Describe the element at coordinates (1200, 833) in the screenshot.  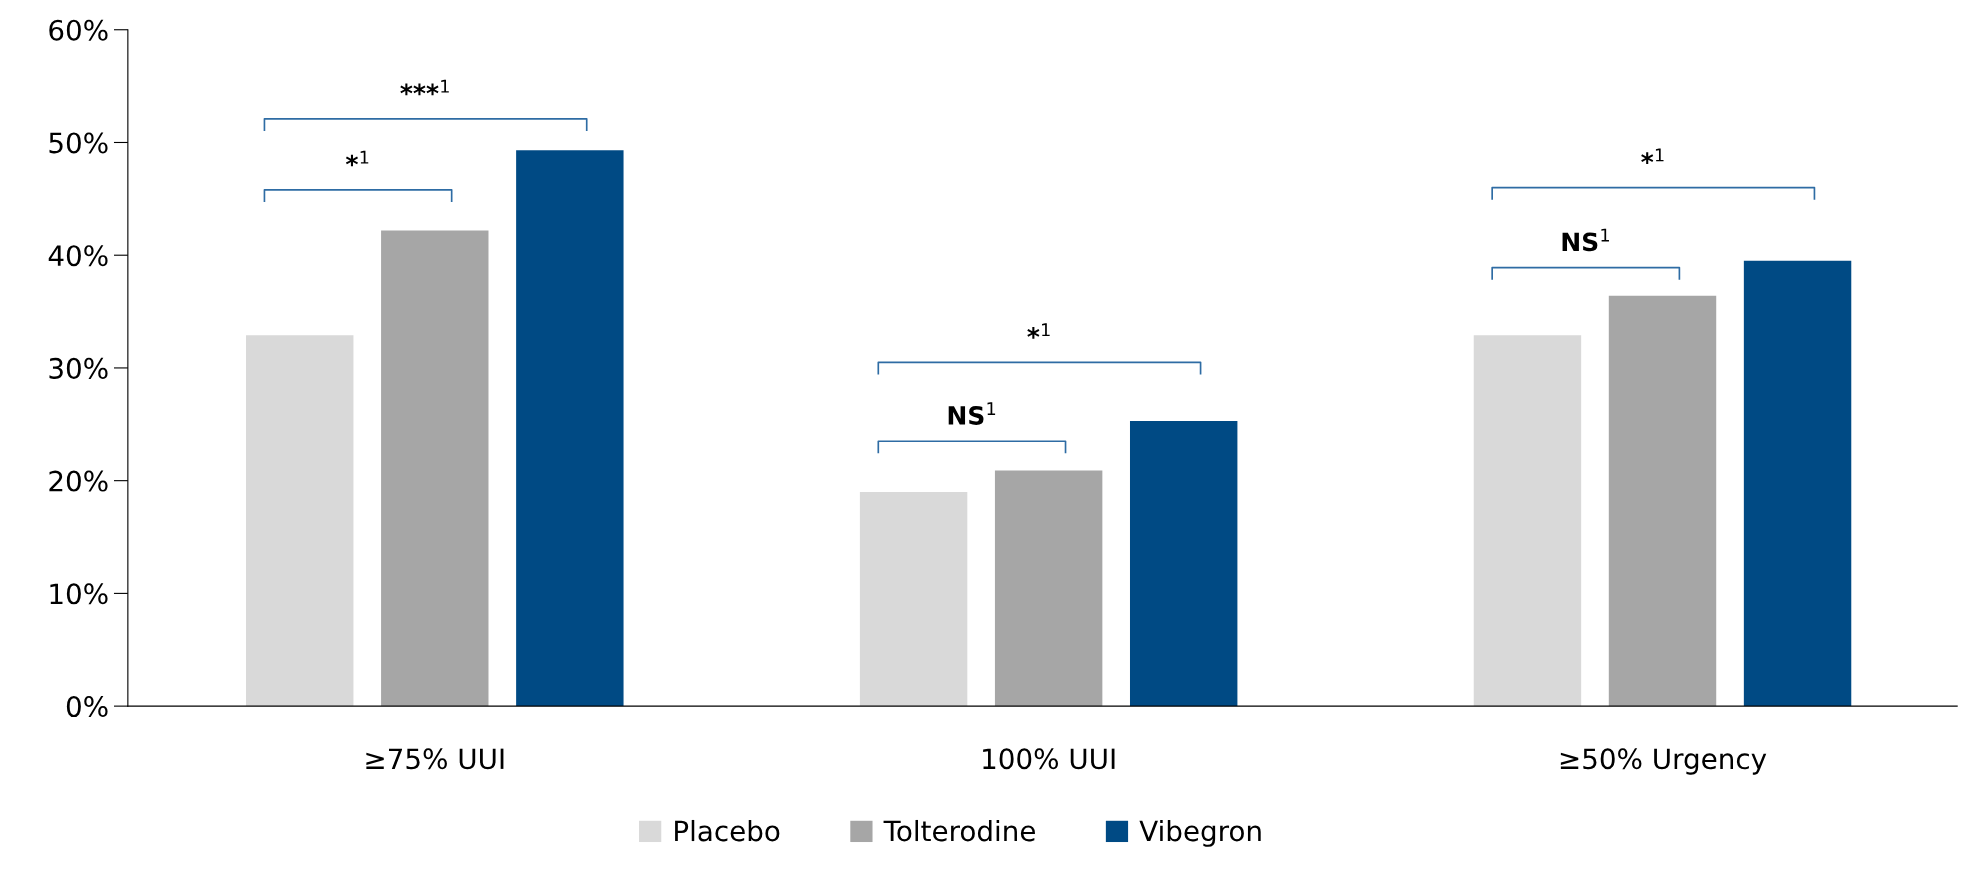
I see `legend-label: Vibegron` at that location.